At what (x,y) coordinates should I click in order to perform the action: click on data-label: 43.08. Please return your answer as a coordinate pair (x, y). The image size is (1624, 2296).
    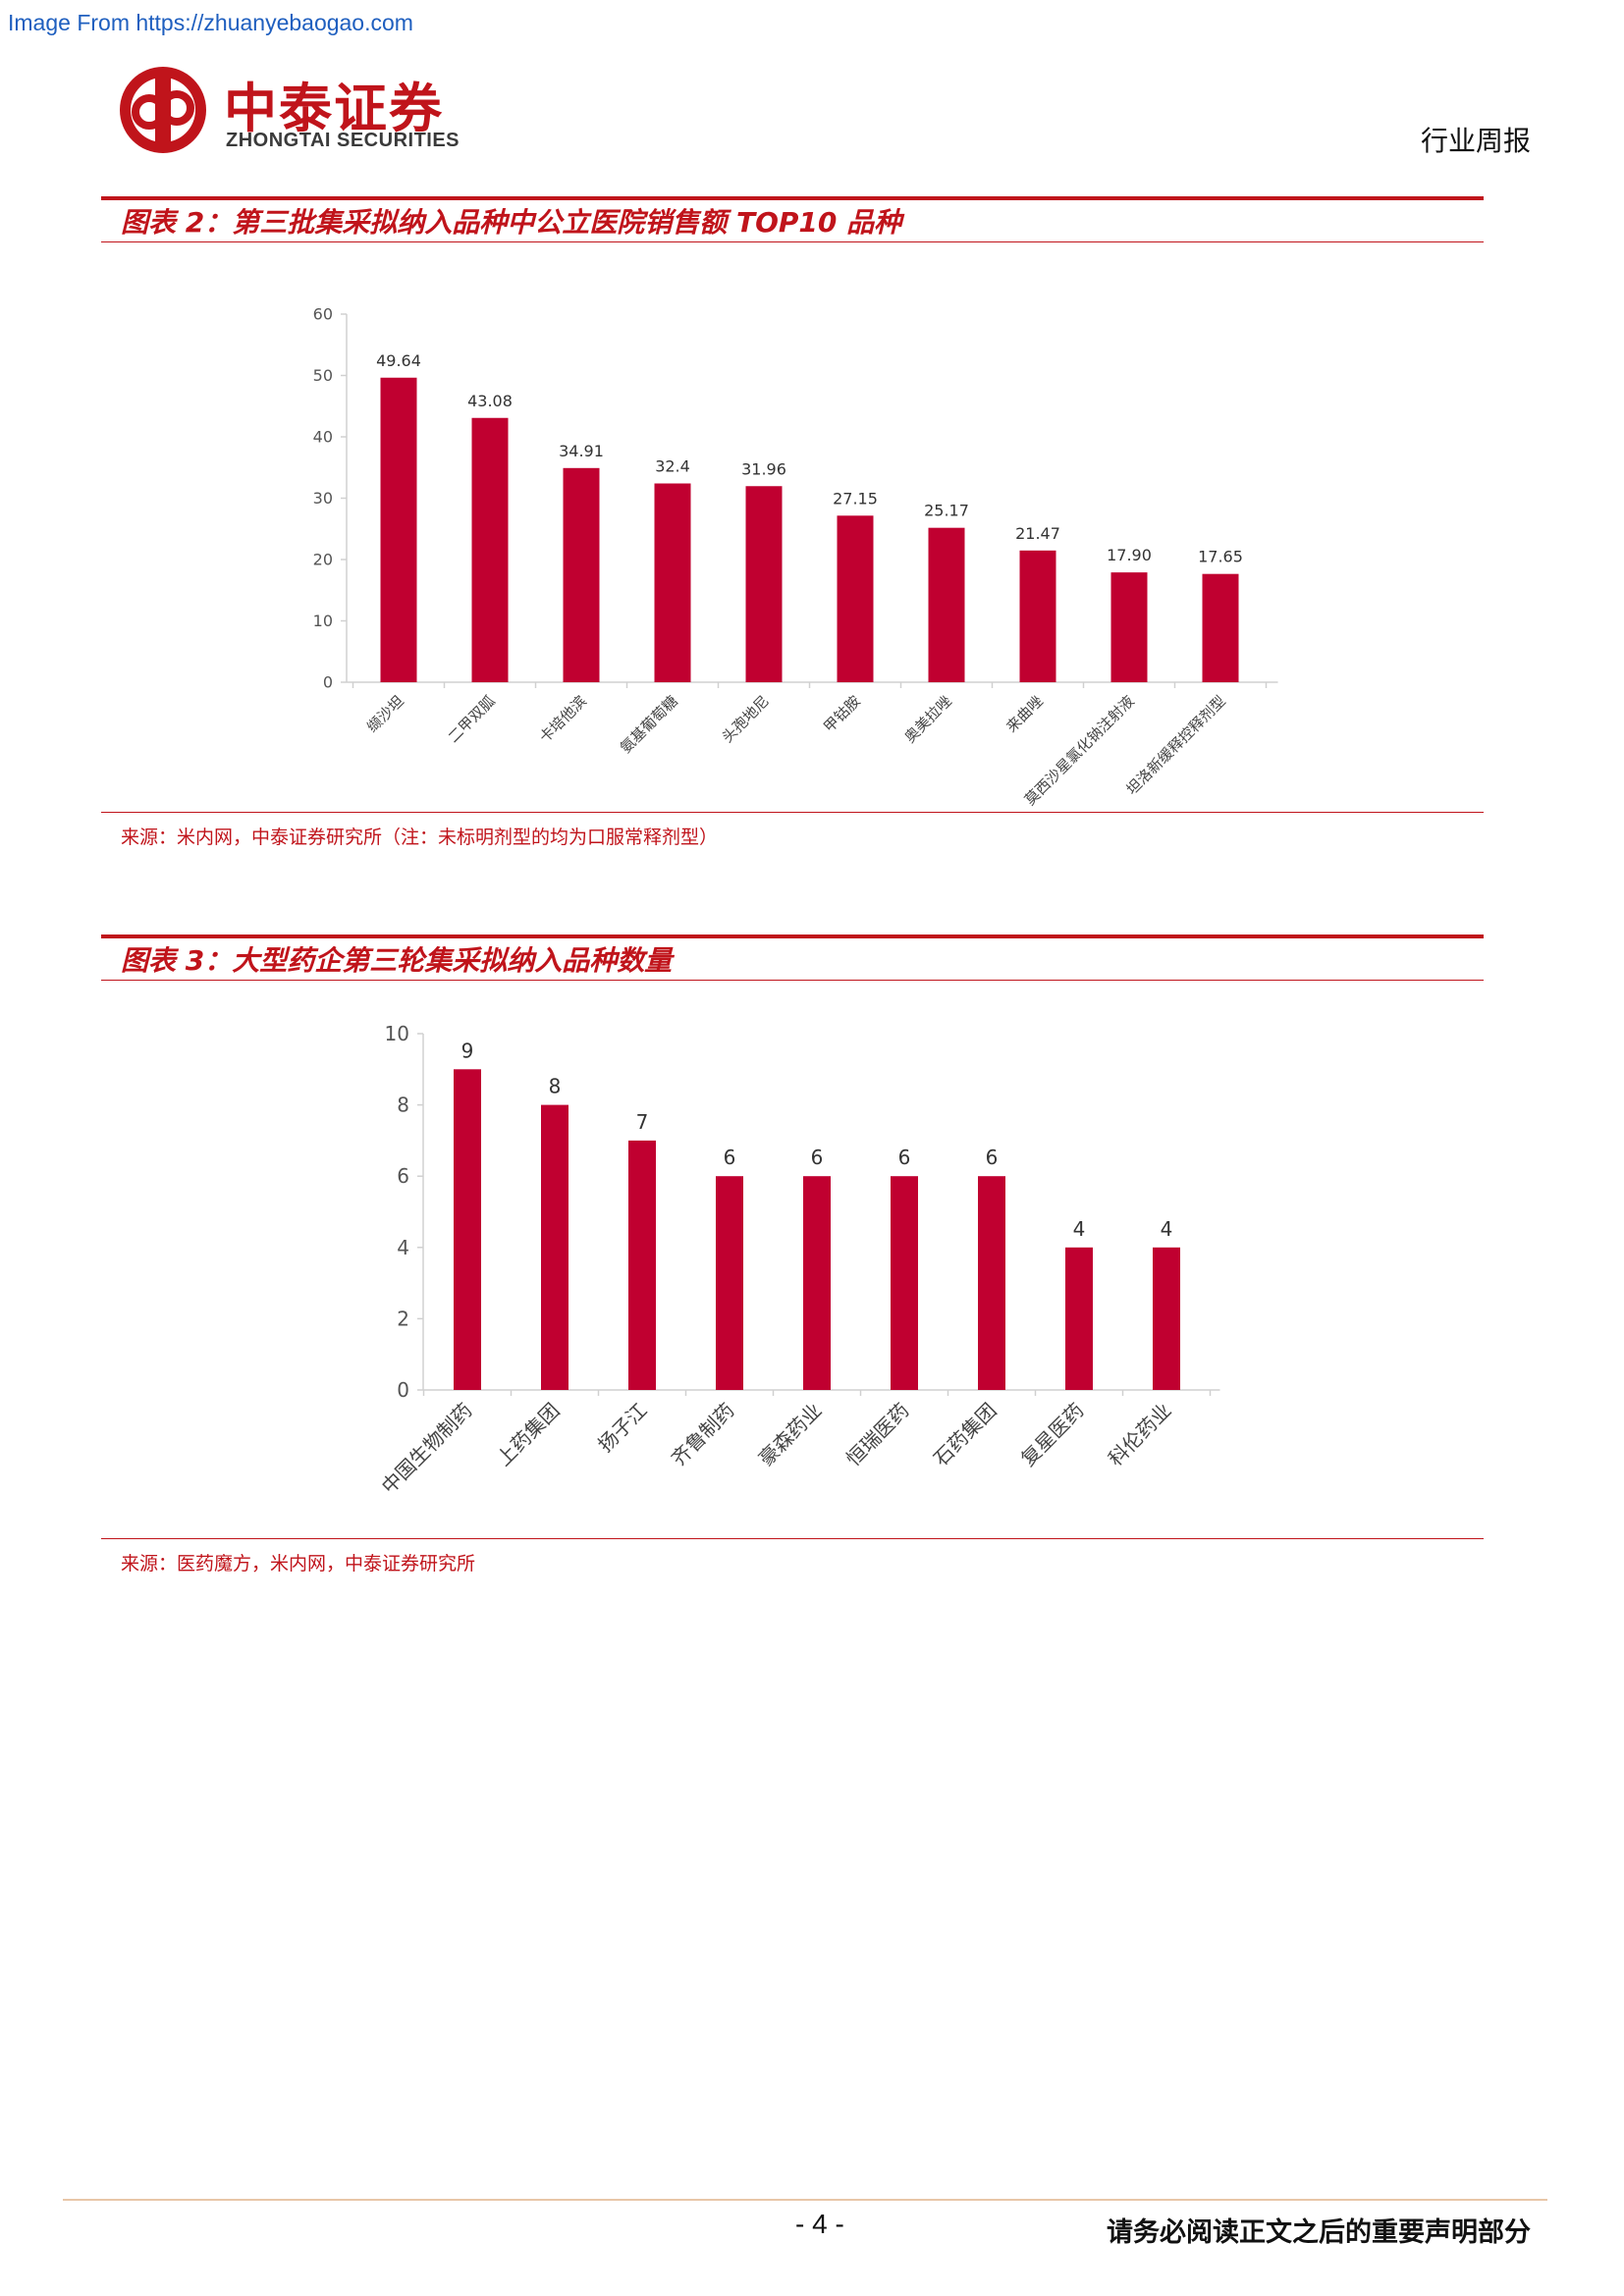
    Looking at the image, I should click on (490, 401).